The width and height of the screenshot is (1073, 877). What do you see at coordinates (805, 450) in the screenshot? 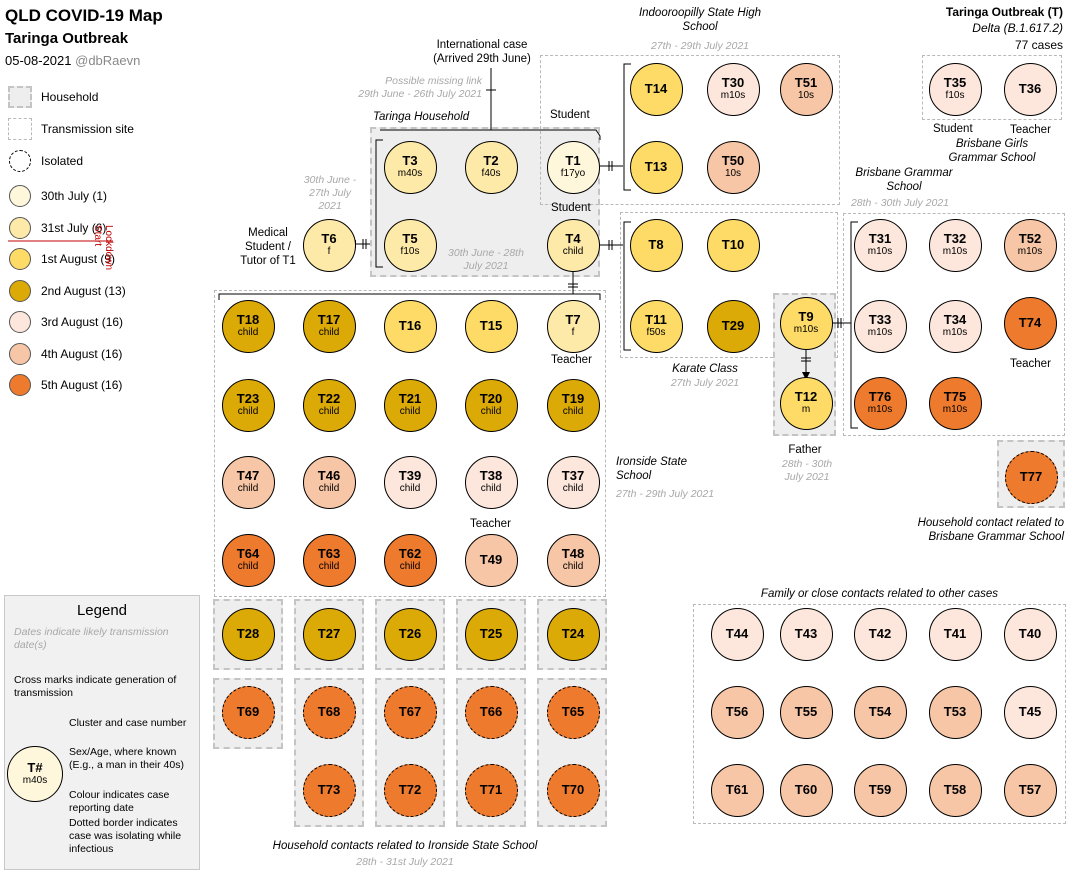
I see `father-label: Father` at bounding box center [805, 450].